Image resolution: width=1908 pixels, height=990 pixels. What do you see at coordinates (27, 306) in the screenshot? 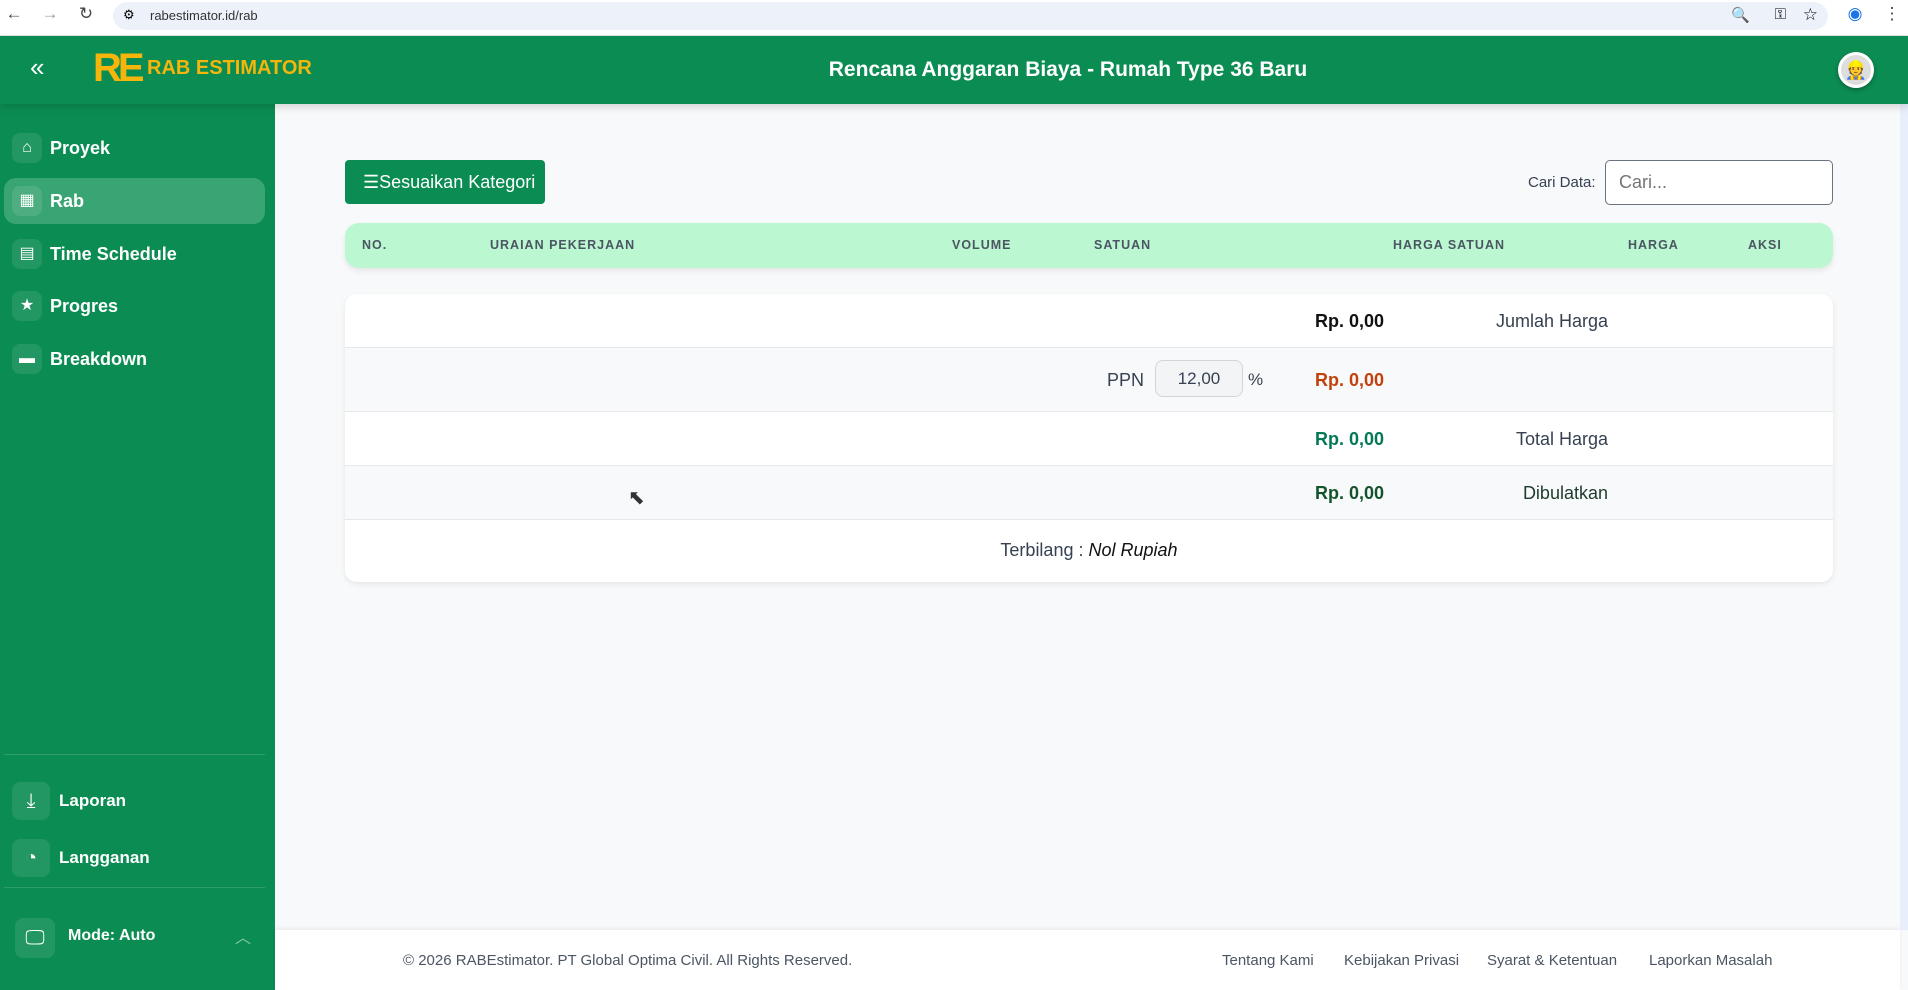
I see `star-icon: ★` at bounding box center [27, 306].